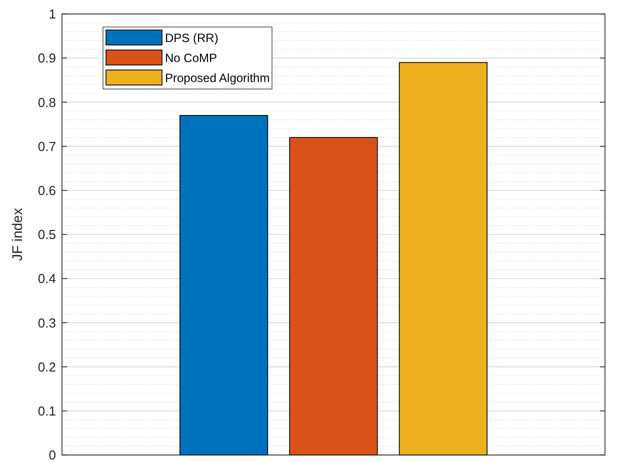  What do you see at coordinates (47, 190) in the screenshot?
I see `y-tick-label: 0.6` at bounding box center [47, 190].